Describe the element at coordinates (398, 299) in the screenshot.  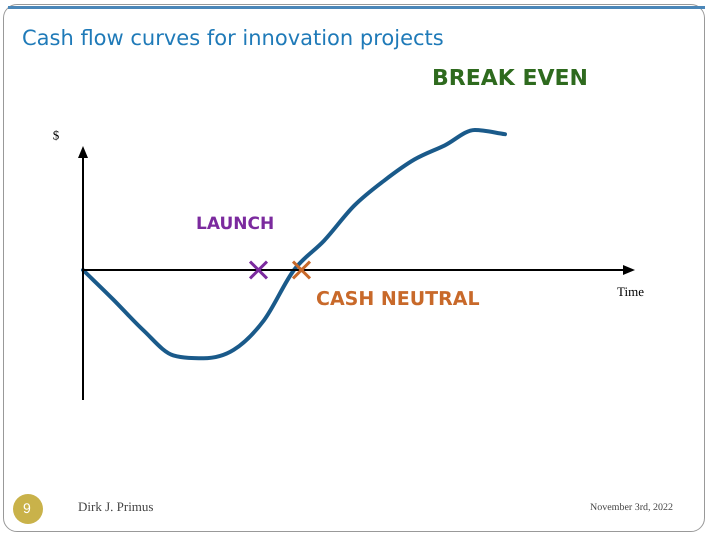
I see `annotation: CASH NEUTRAL` at that location.